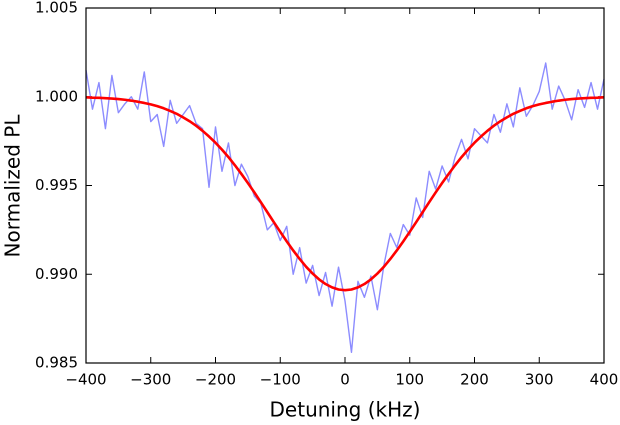  What do you see at coordinates (215, 380) in the screenshot?
I see `x-tick-label: −200` at bounding box center [215, 380].